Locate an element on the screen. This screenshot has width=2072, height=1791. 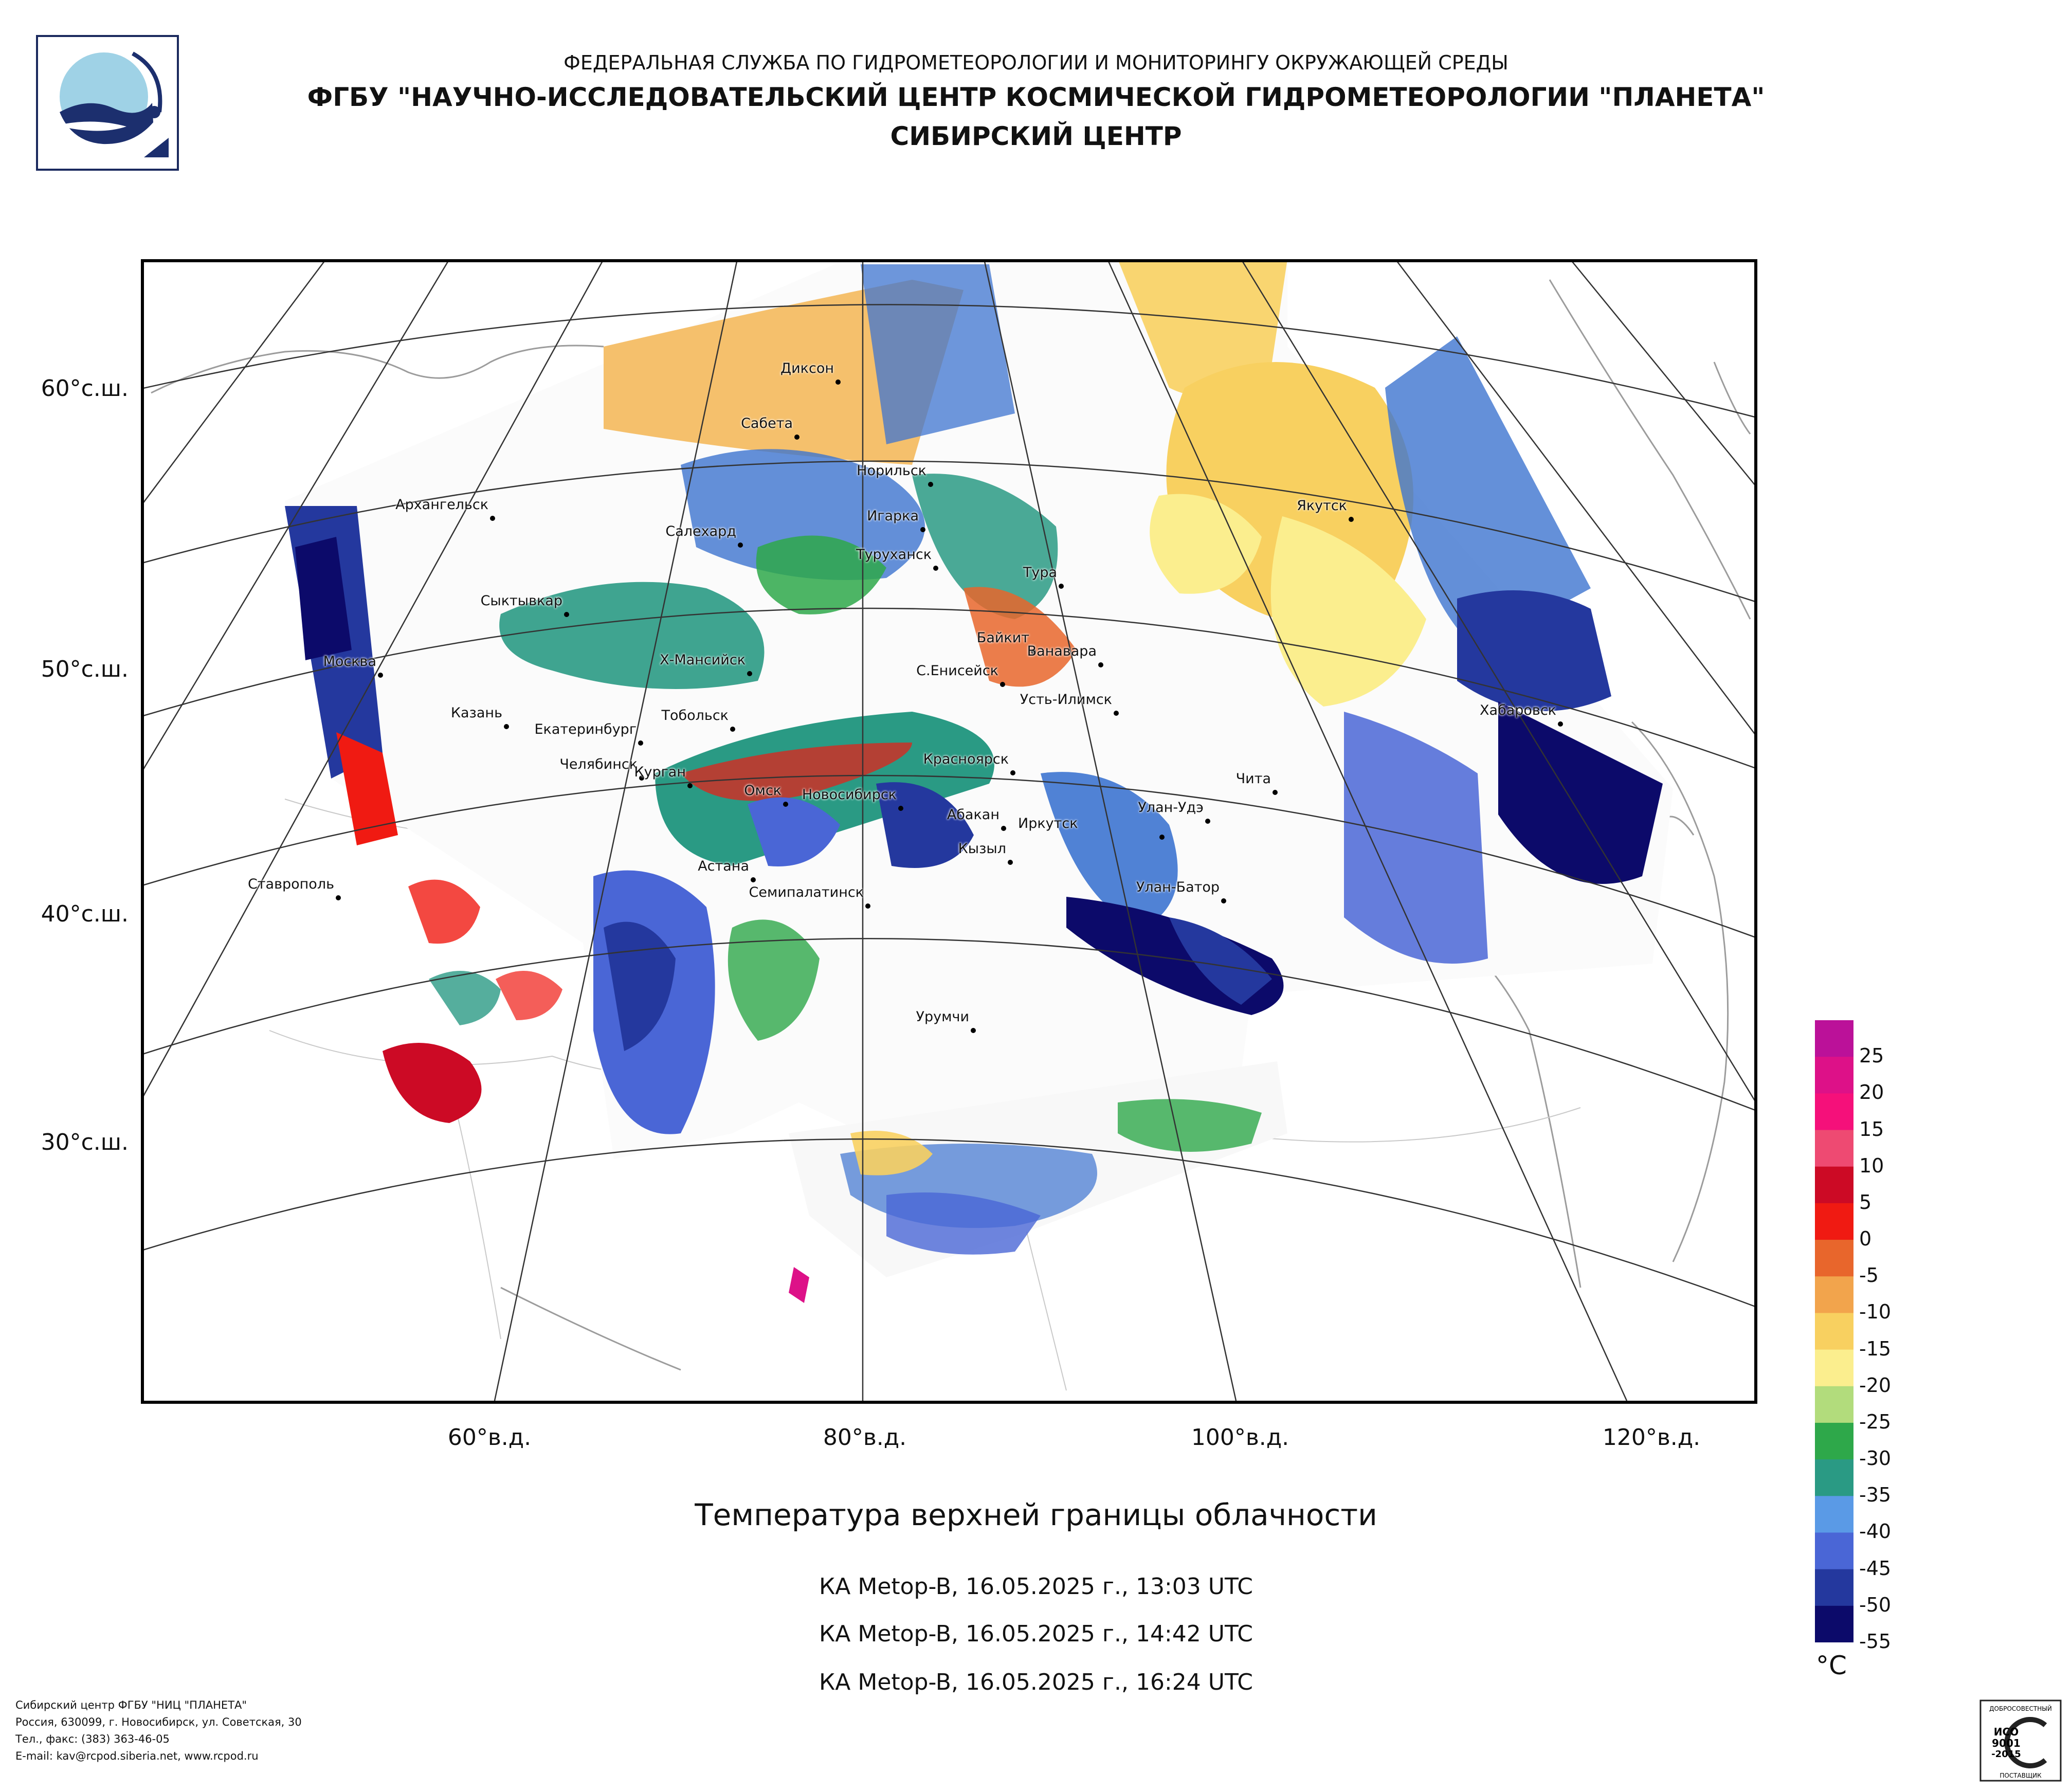
longitude-label-60: 60°в.д. is located at coordinates (489, 1437).